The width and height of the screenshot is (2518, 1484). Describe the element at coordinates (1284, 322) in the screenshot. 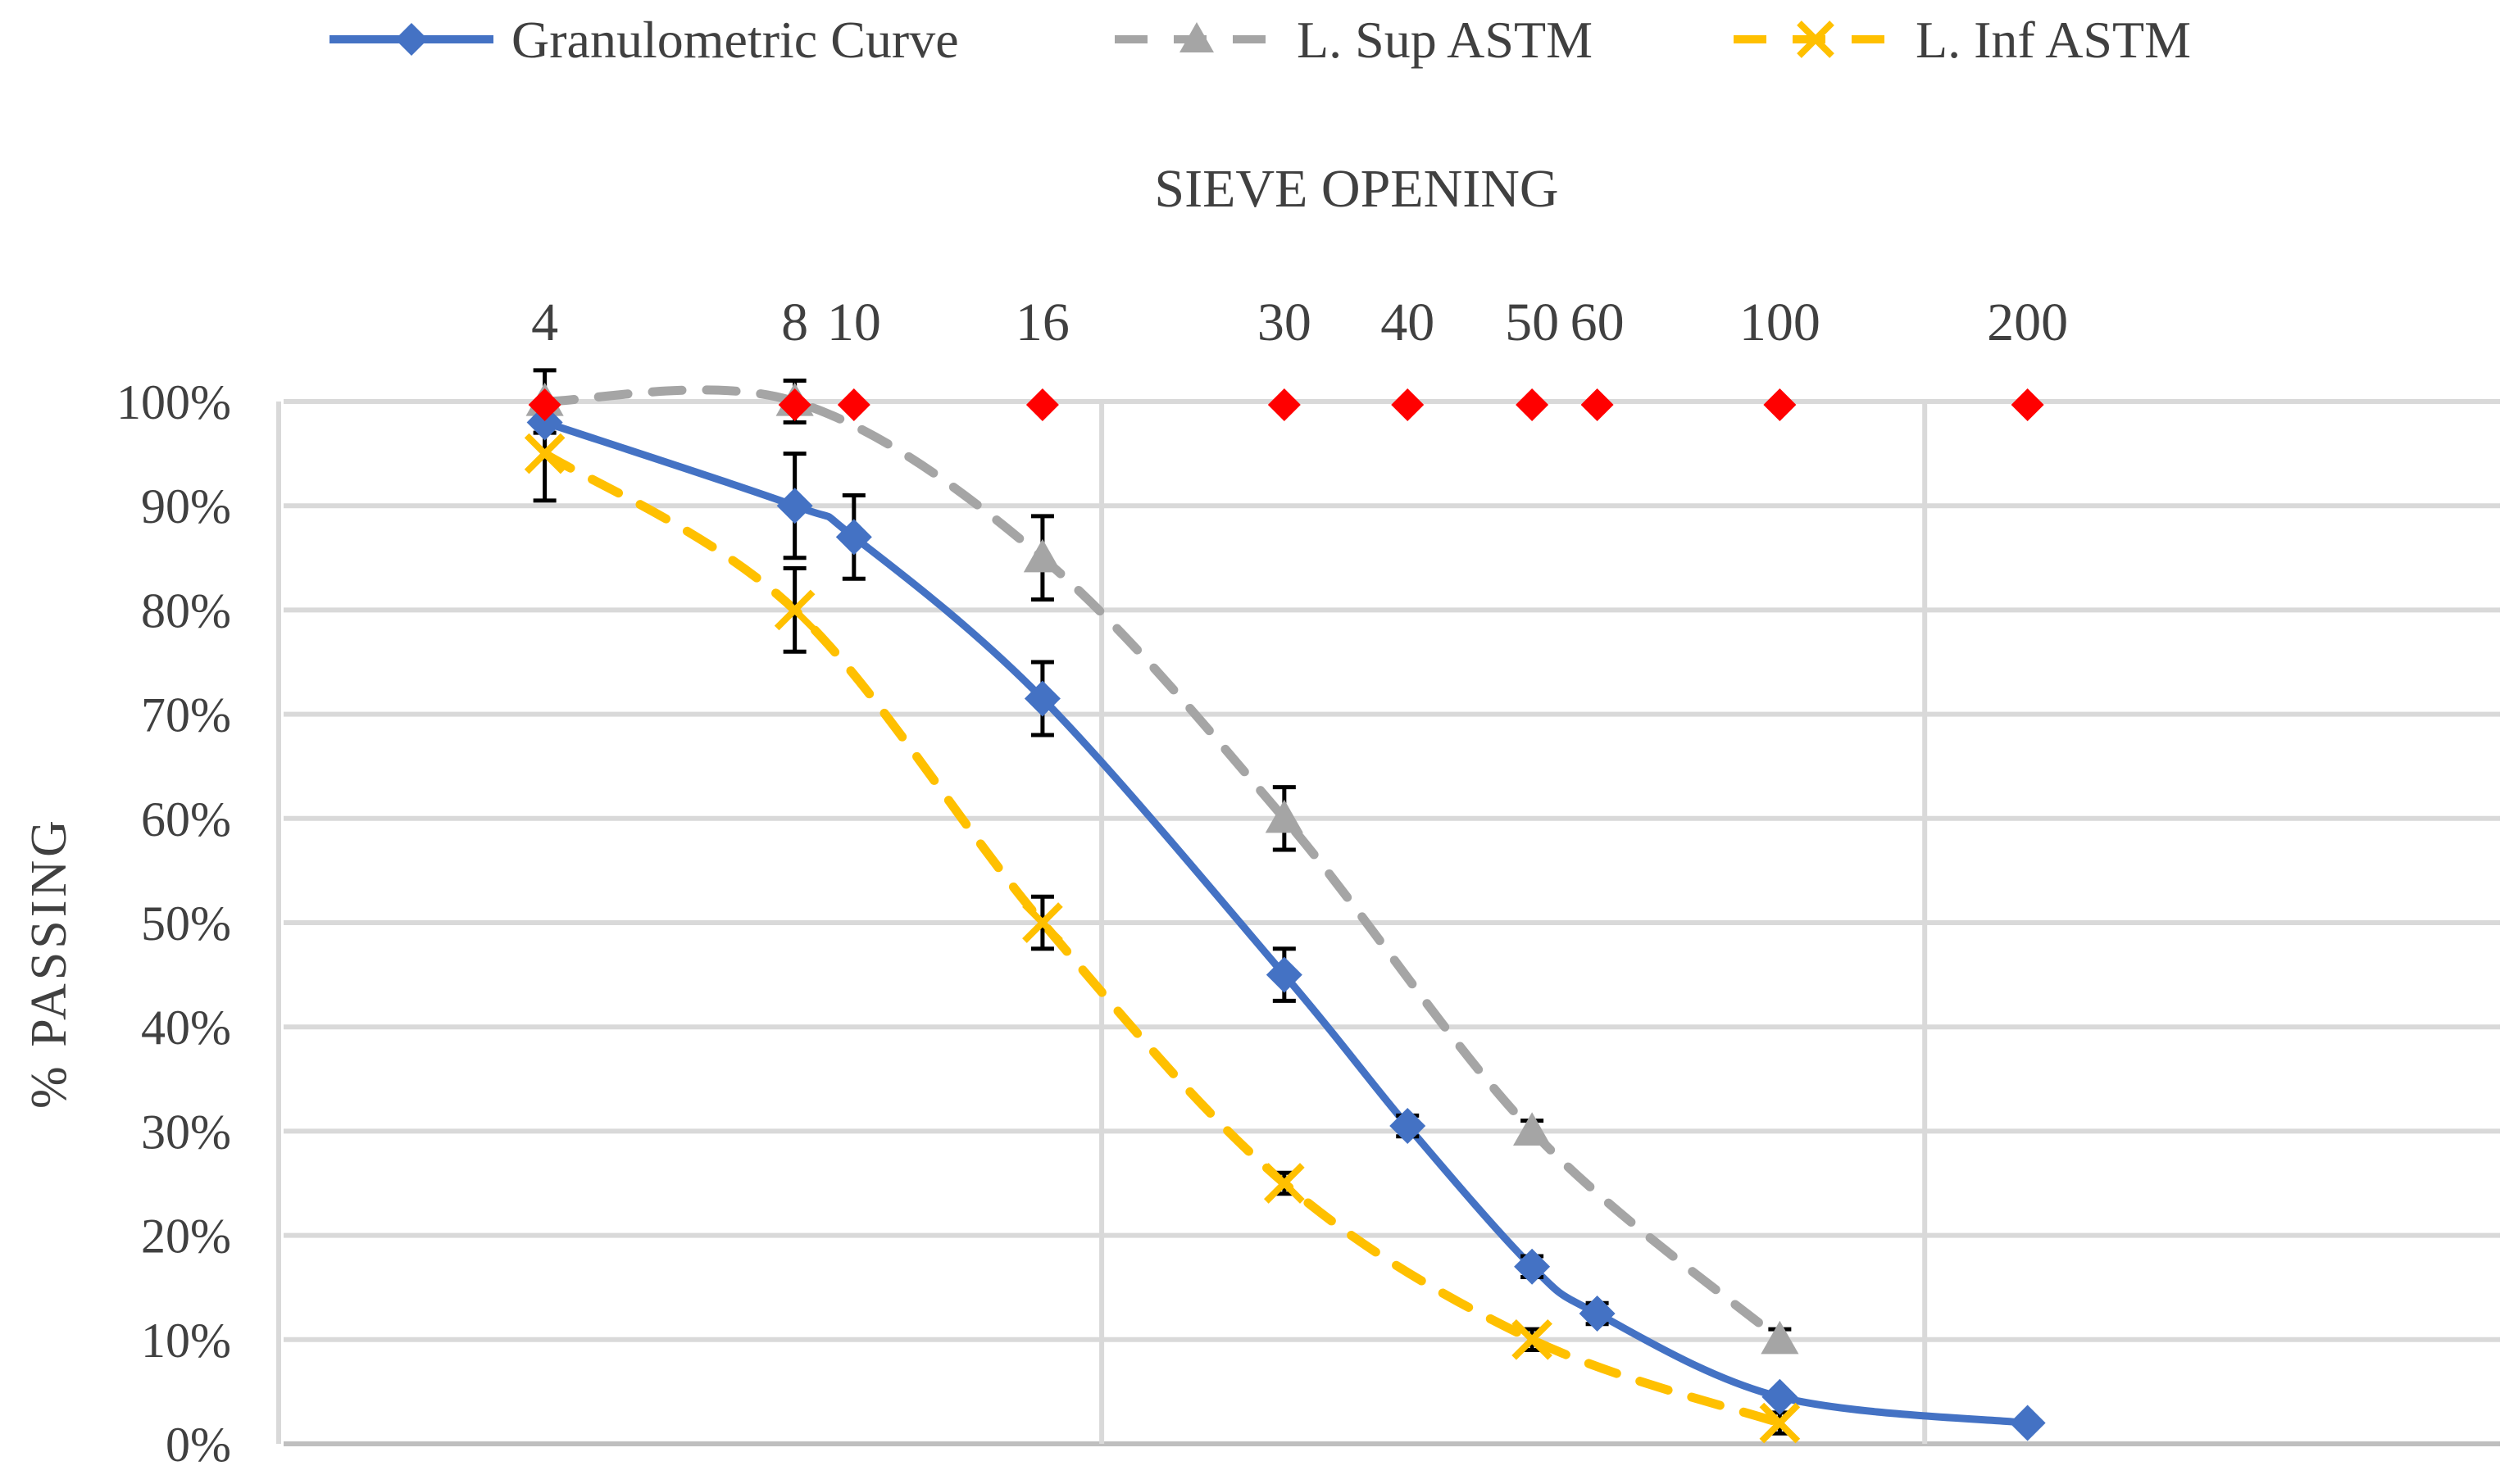

I see `sieve-label: 30` at that location.